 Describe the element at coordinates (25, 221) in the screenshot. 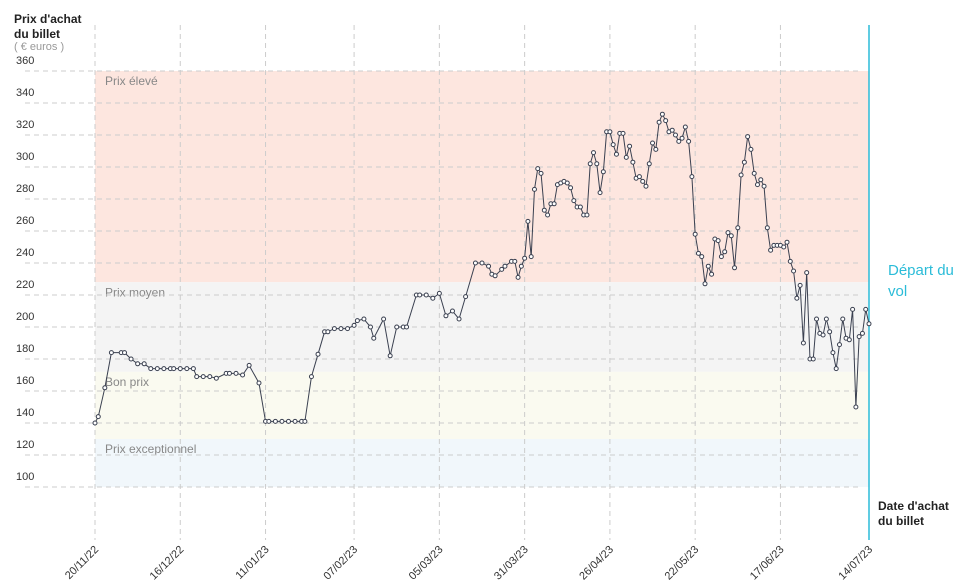

I see `y-tick-label: 260` at that location.